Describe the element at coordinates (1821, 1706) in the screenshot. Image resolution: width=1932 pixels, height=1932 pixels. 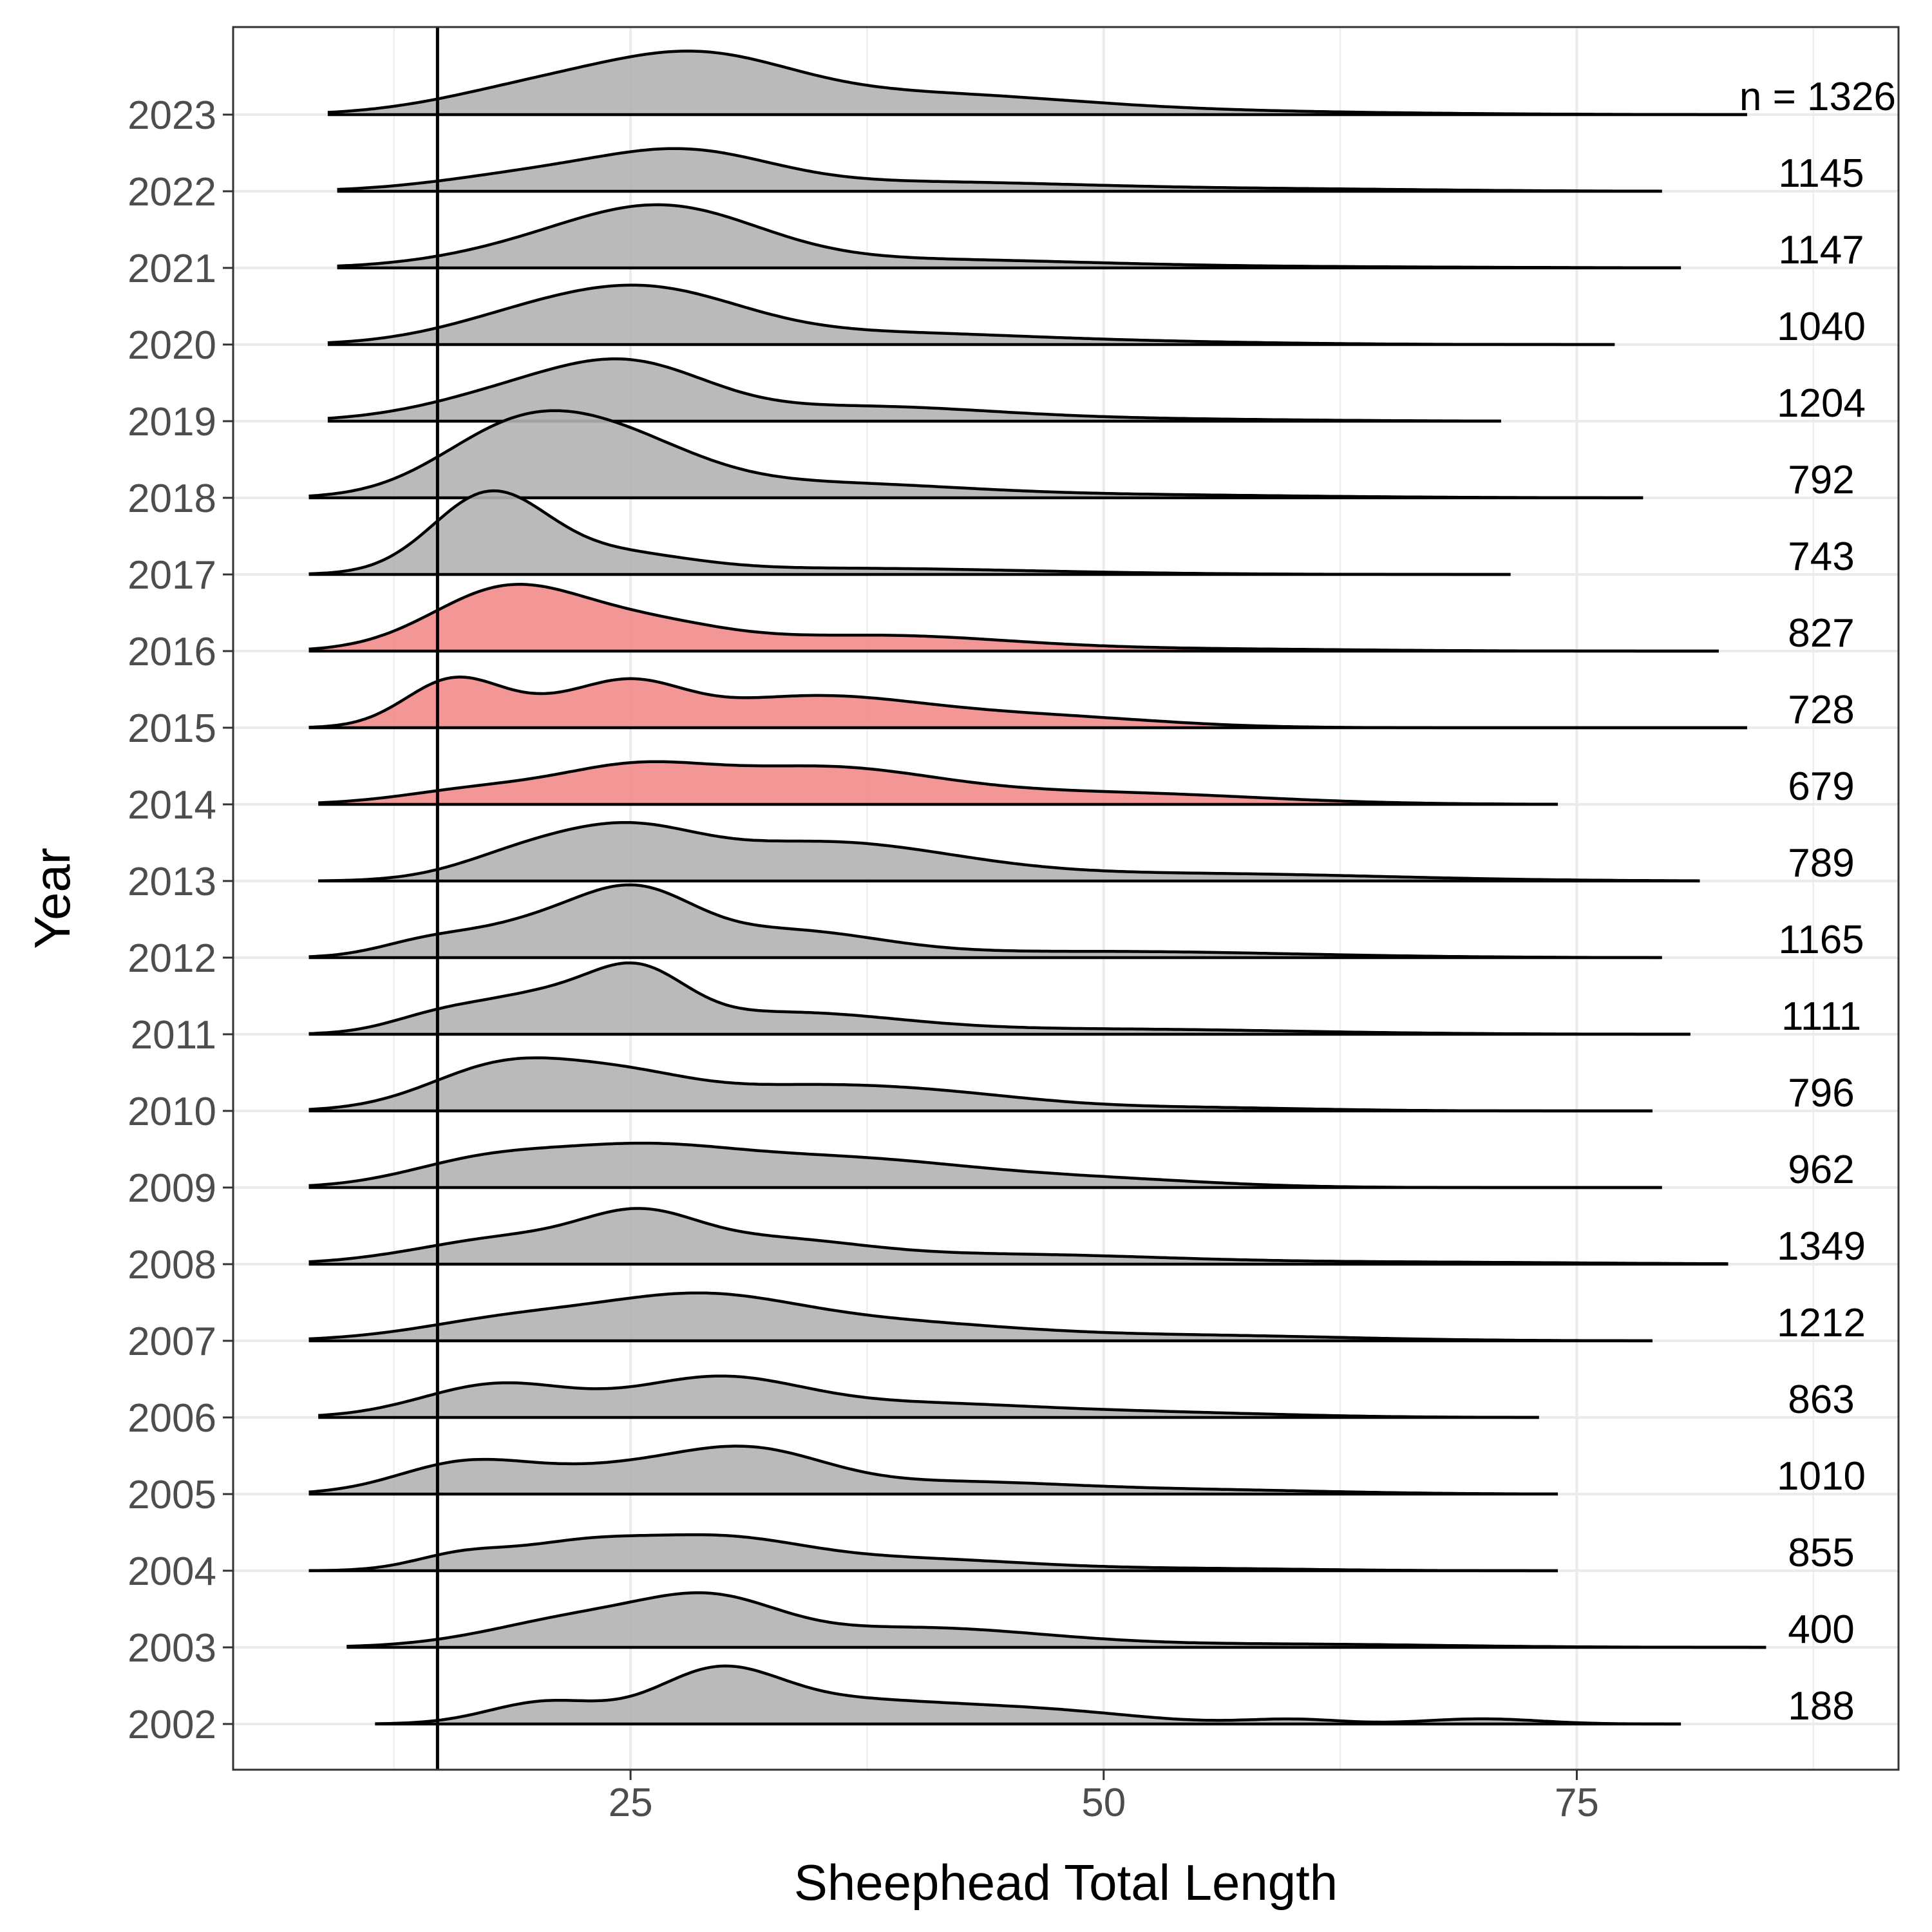
I see `sample-size-label-2002: 188` at that location.